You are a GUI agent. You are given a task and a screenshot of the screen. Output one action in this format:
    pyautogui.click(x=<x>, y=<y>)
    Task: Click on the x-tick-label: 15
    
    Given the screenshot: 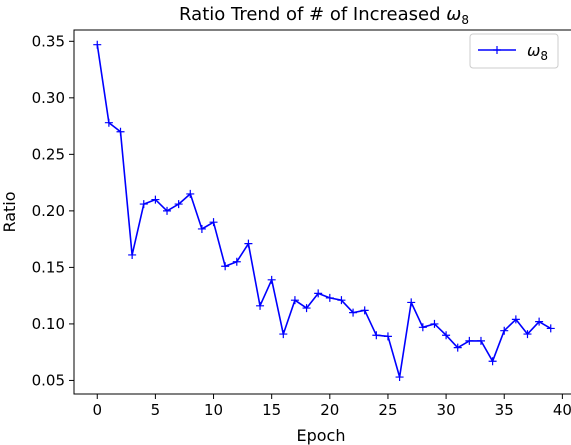 What is the action you would take?
    pyautogui.click(x=271, y=410)
    